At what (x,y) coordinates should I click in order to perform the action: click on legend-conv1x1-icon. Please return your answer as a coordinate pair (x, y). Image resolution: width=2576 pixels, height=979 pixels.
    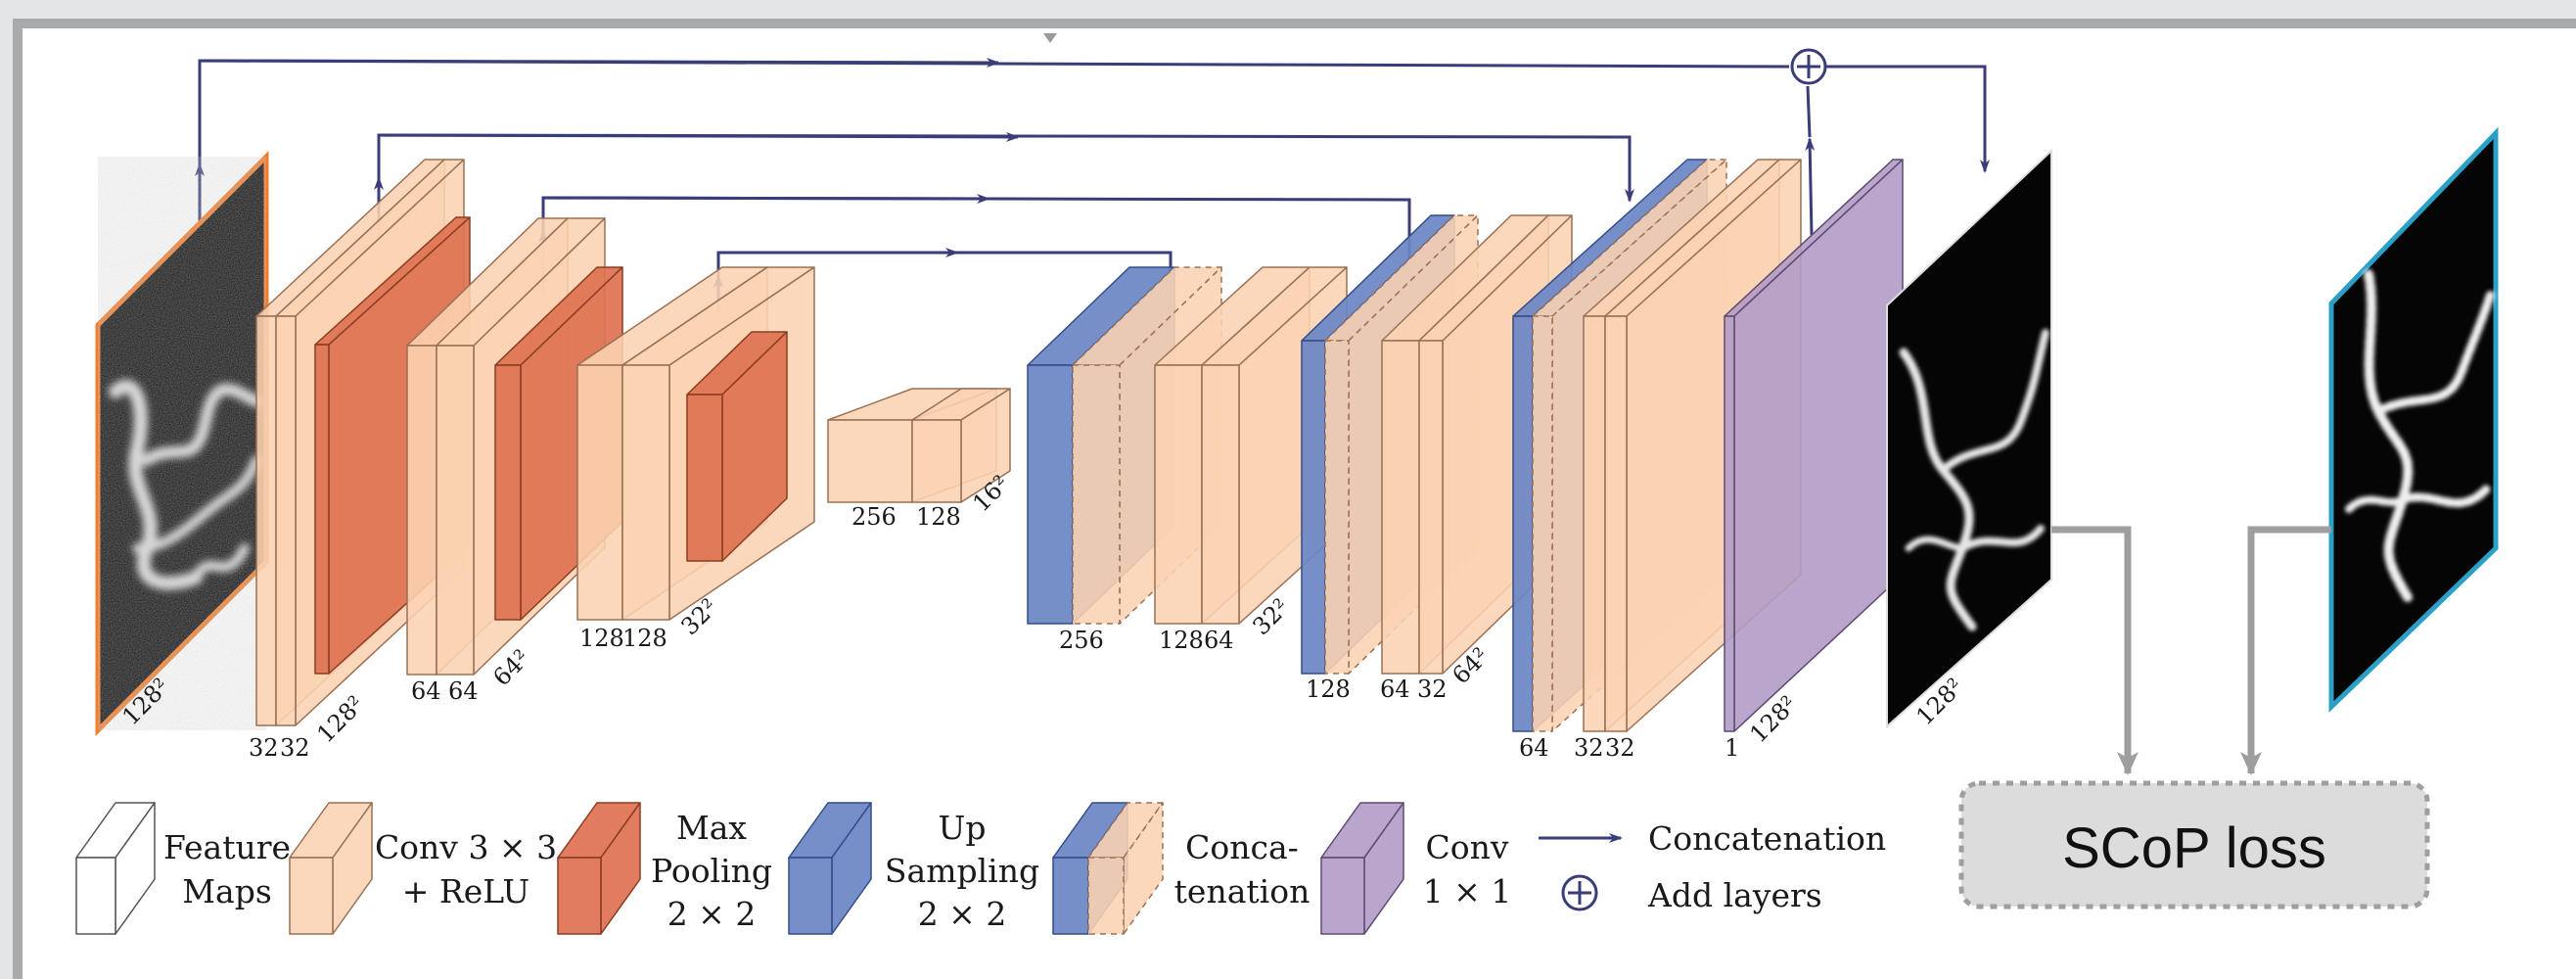
    Looking at the image, I should click on (1362, 868).